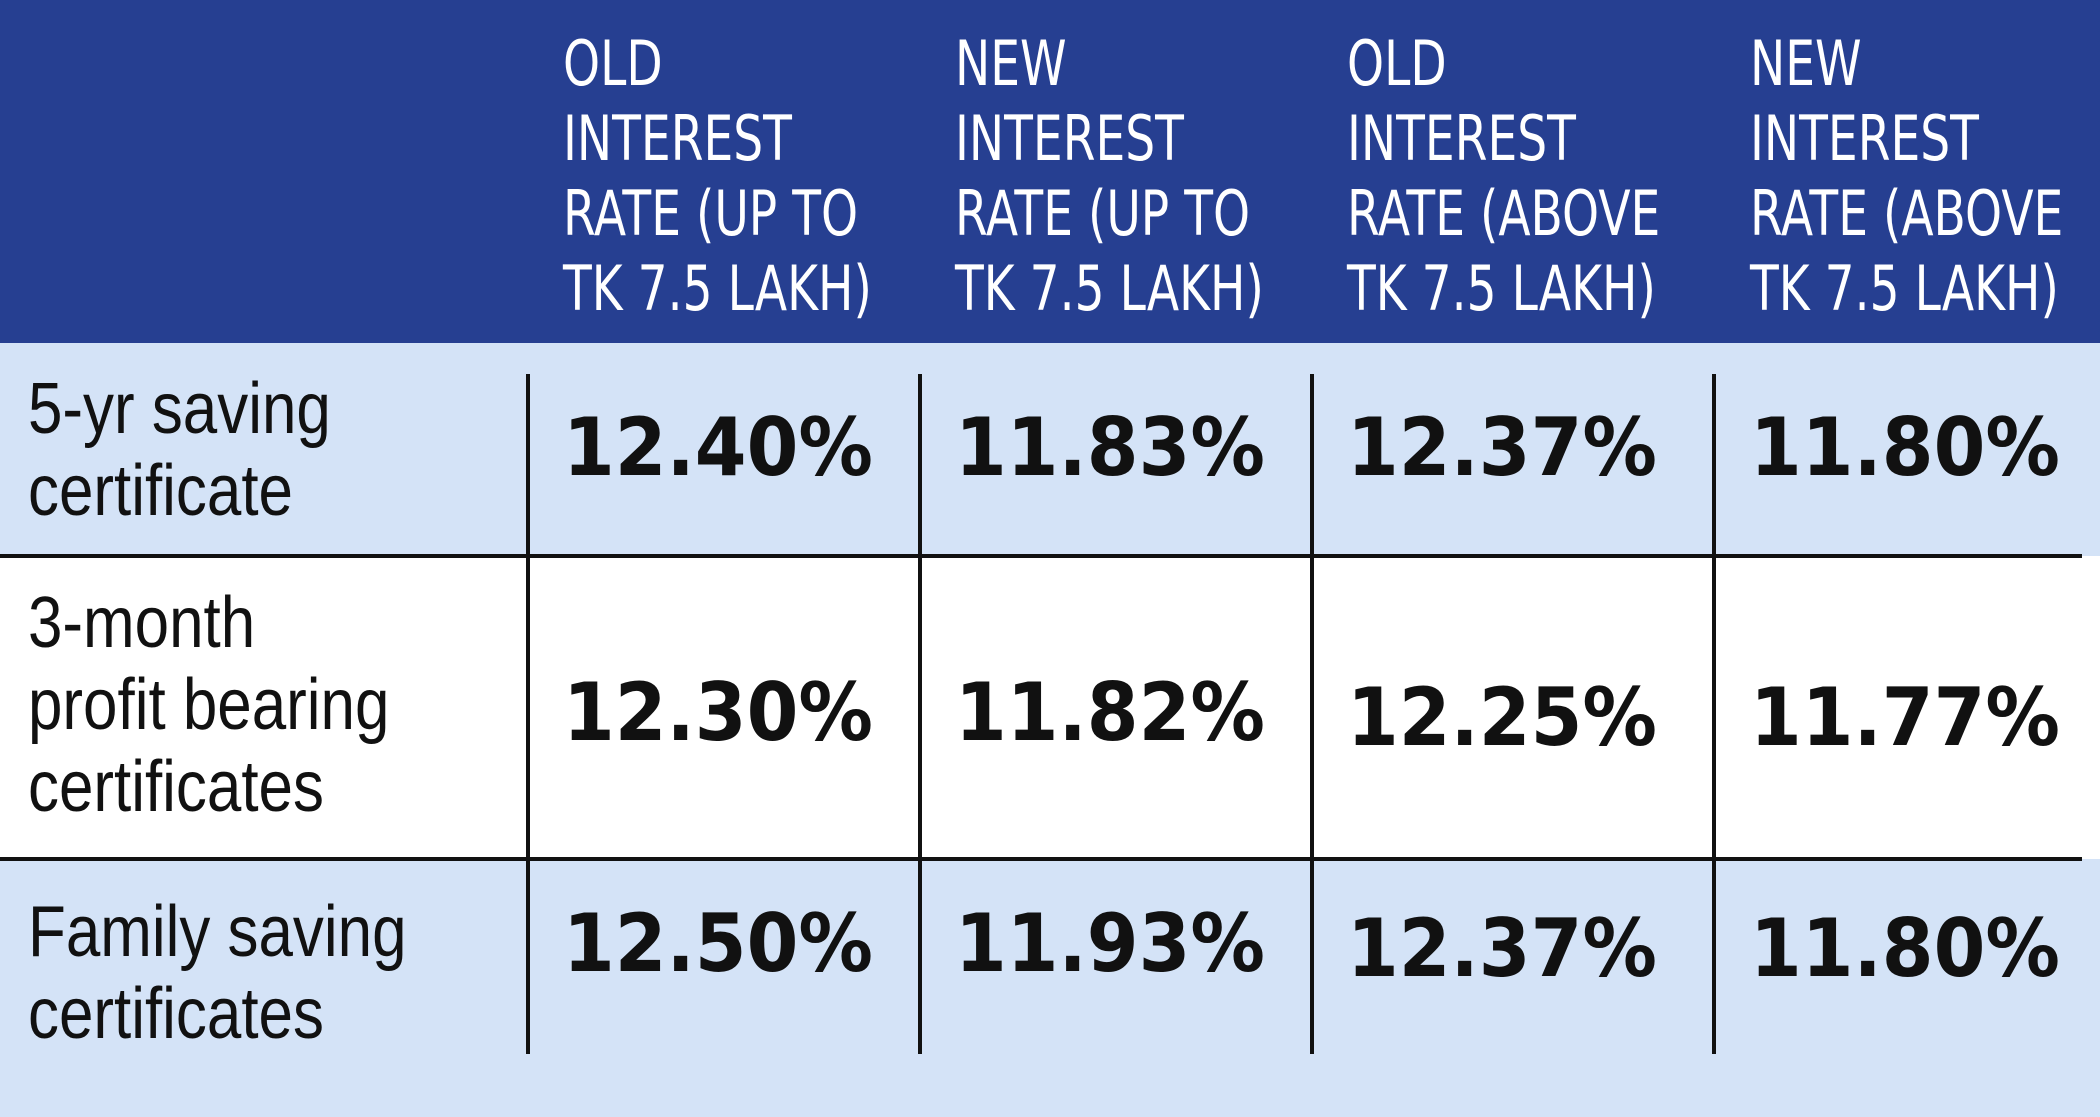 The height and width of the screenshot is (1117, 2100). I want to click on rate-cell: 12.25%, so click(1502, 717).